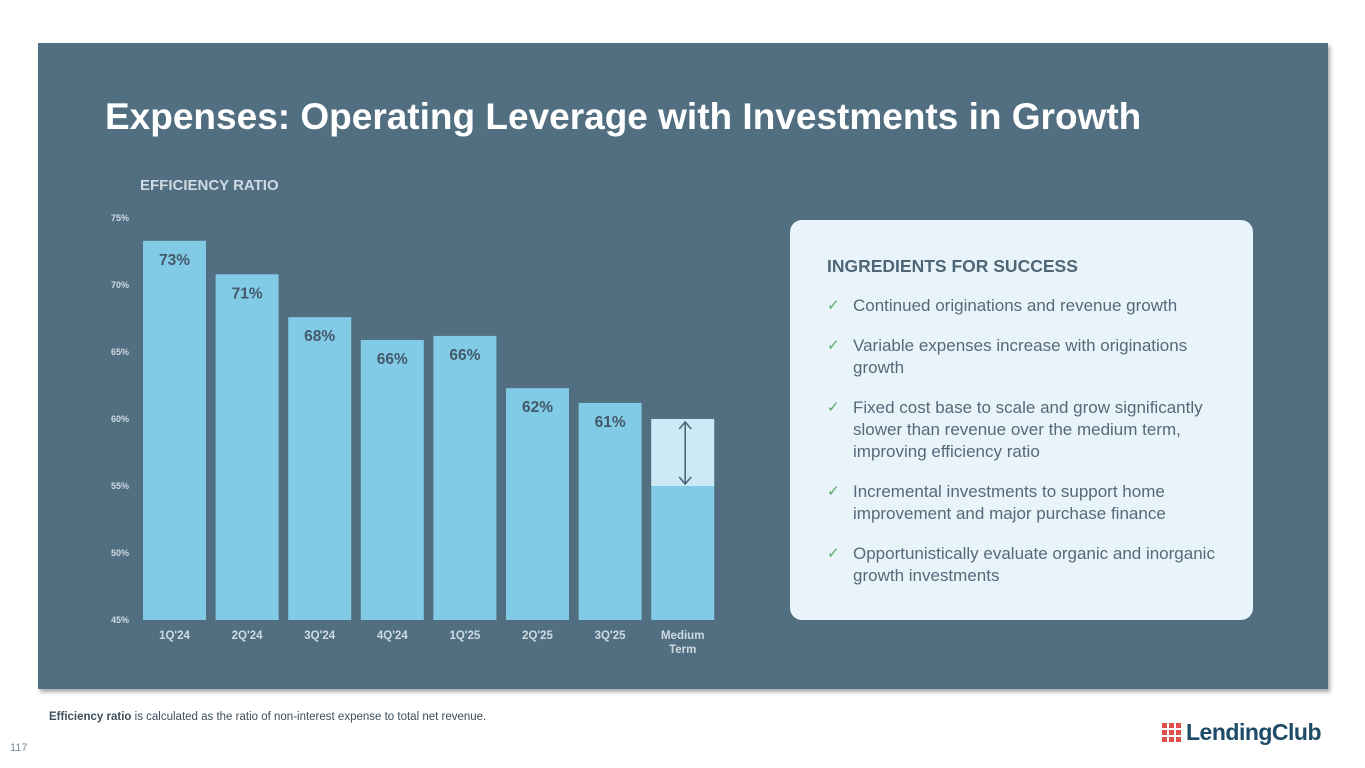 This screenshot has width=1365, height=768. What do you see at coordinates (685, 425) in the screenshot?
I see `range-arrow-head-up` at bounding box center [685, 425].